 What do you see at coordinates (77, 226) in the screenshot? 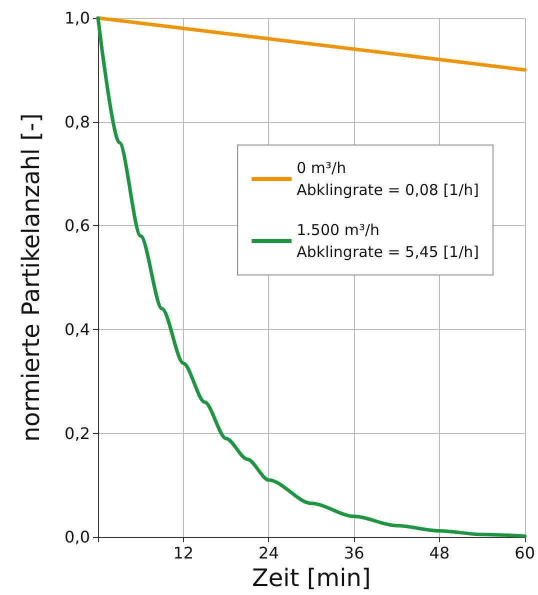
I see `y-tick-label: 0,6` at bounding box center [77, 226].